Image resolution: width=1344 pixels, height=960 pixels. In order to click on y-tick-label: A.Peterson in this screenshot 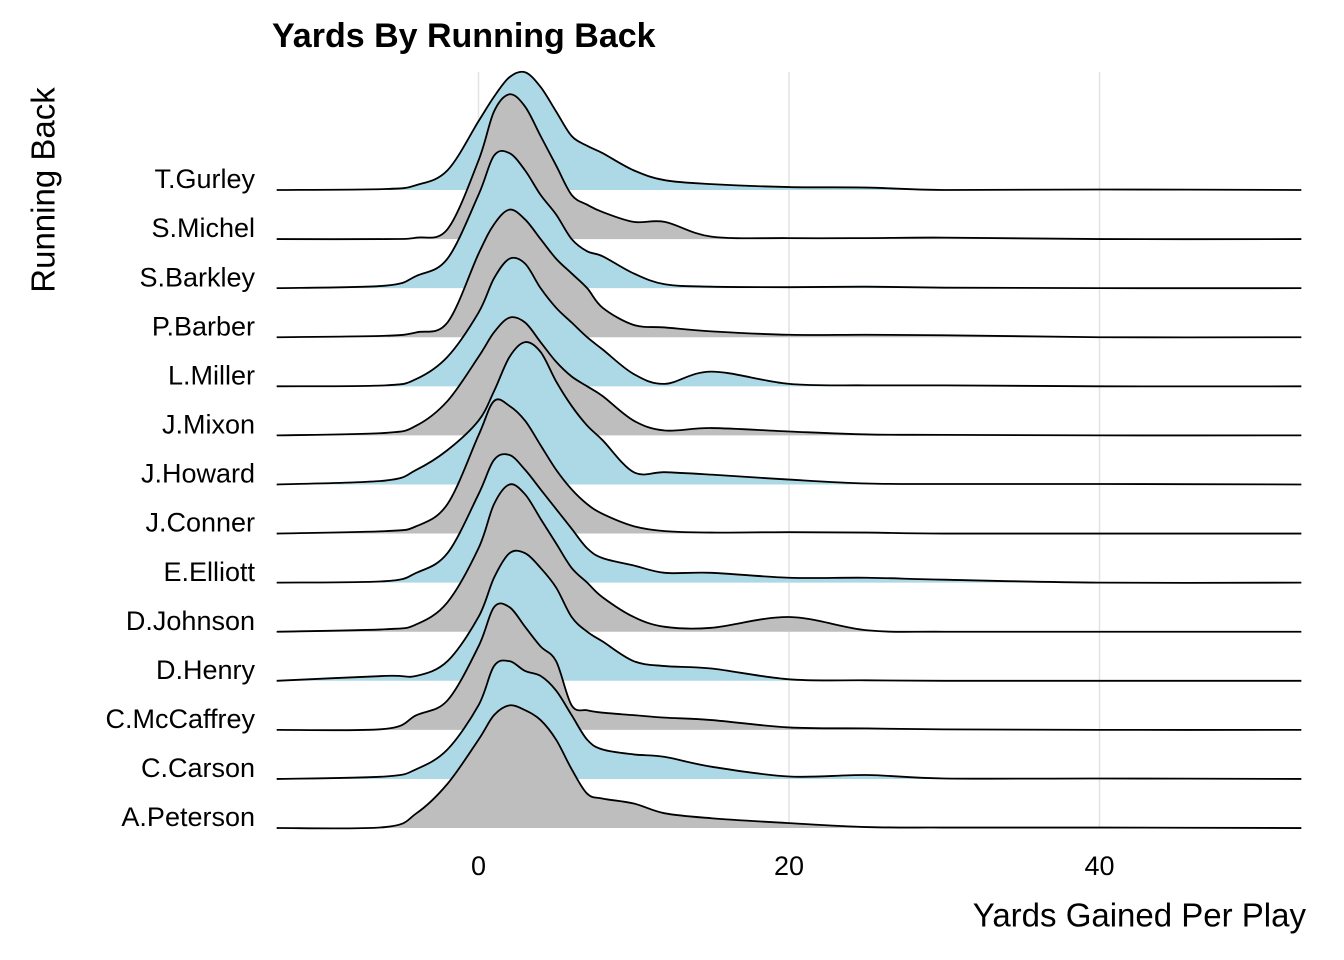, I will do `click(188, 817)`.